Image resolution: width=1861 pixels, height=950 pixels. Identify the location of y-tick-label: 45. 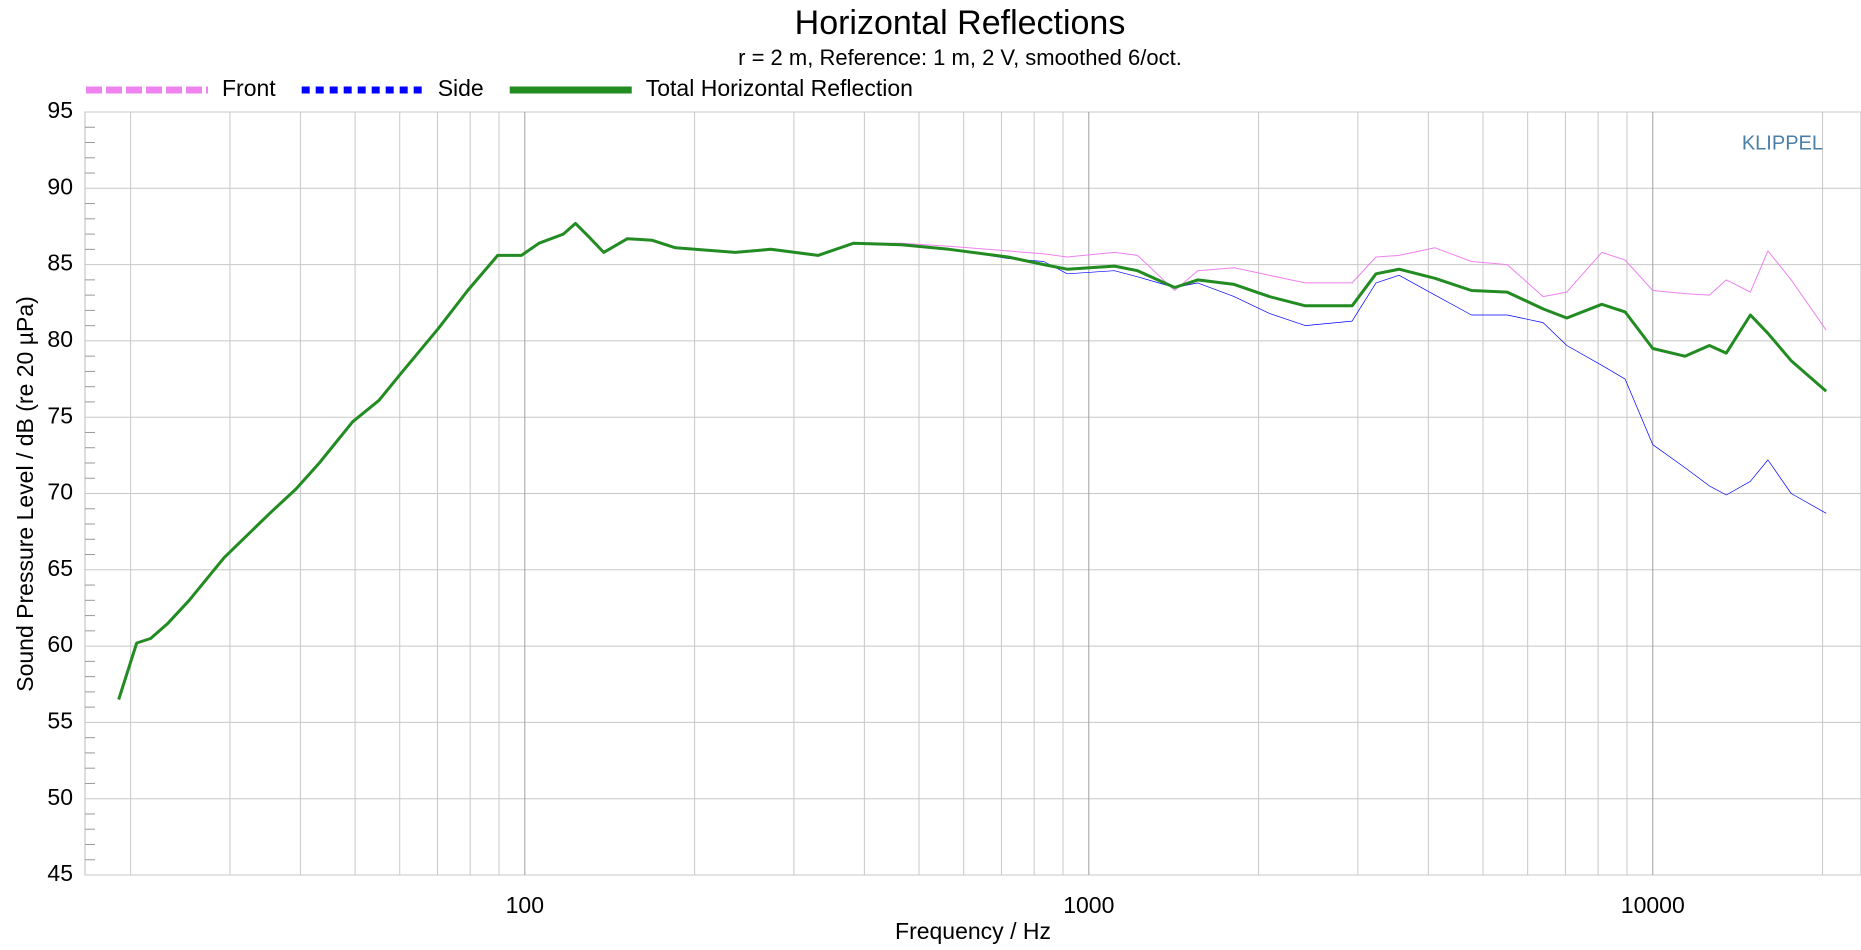
(60, 873).